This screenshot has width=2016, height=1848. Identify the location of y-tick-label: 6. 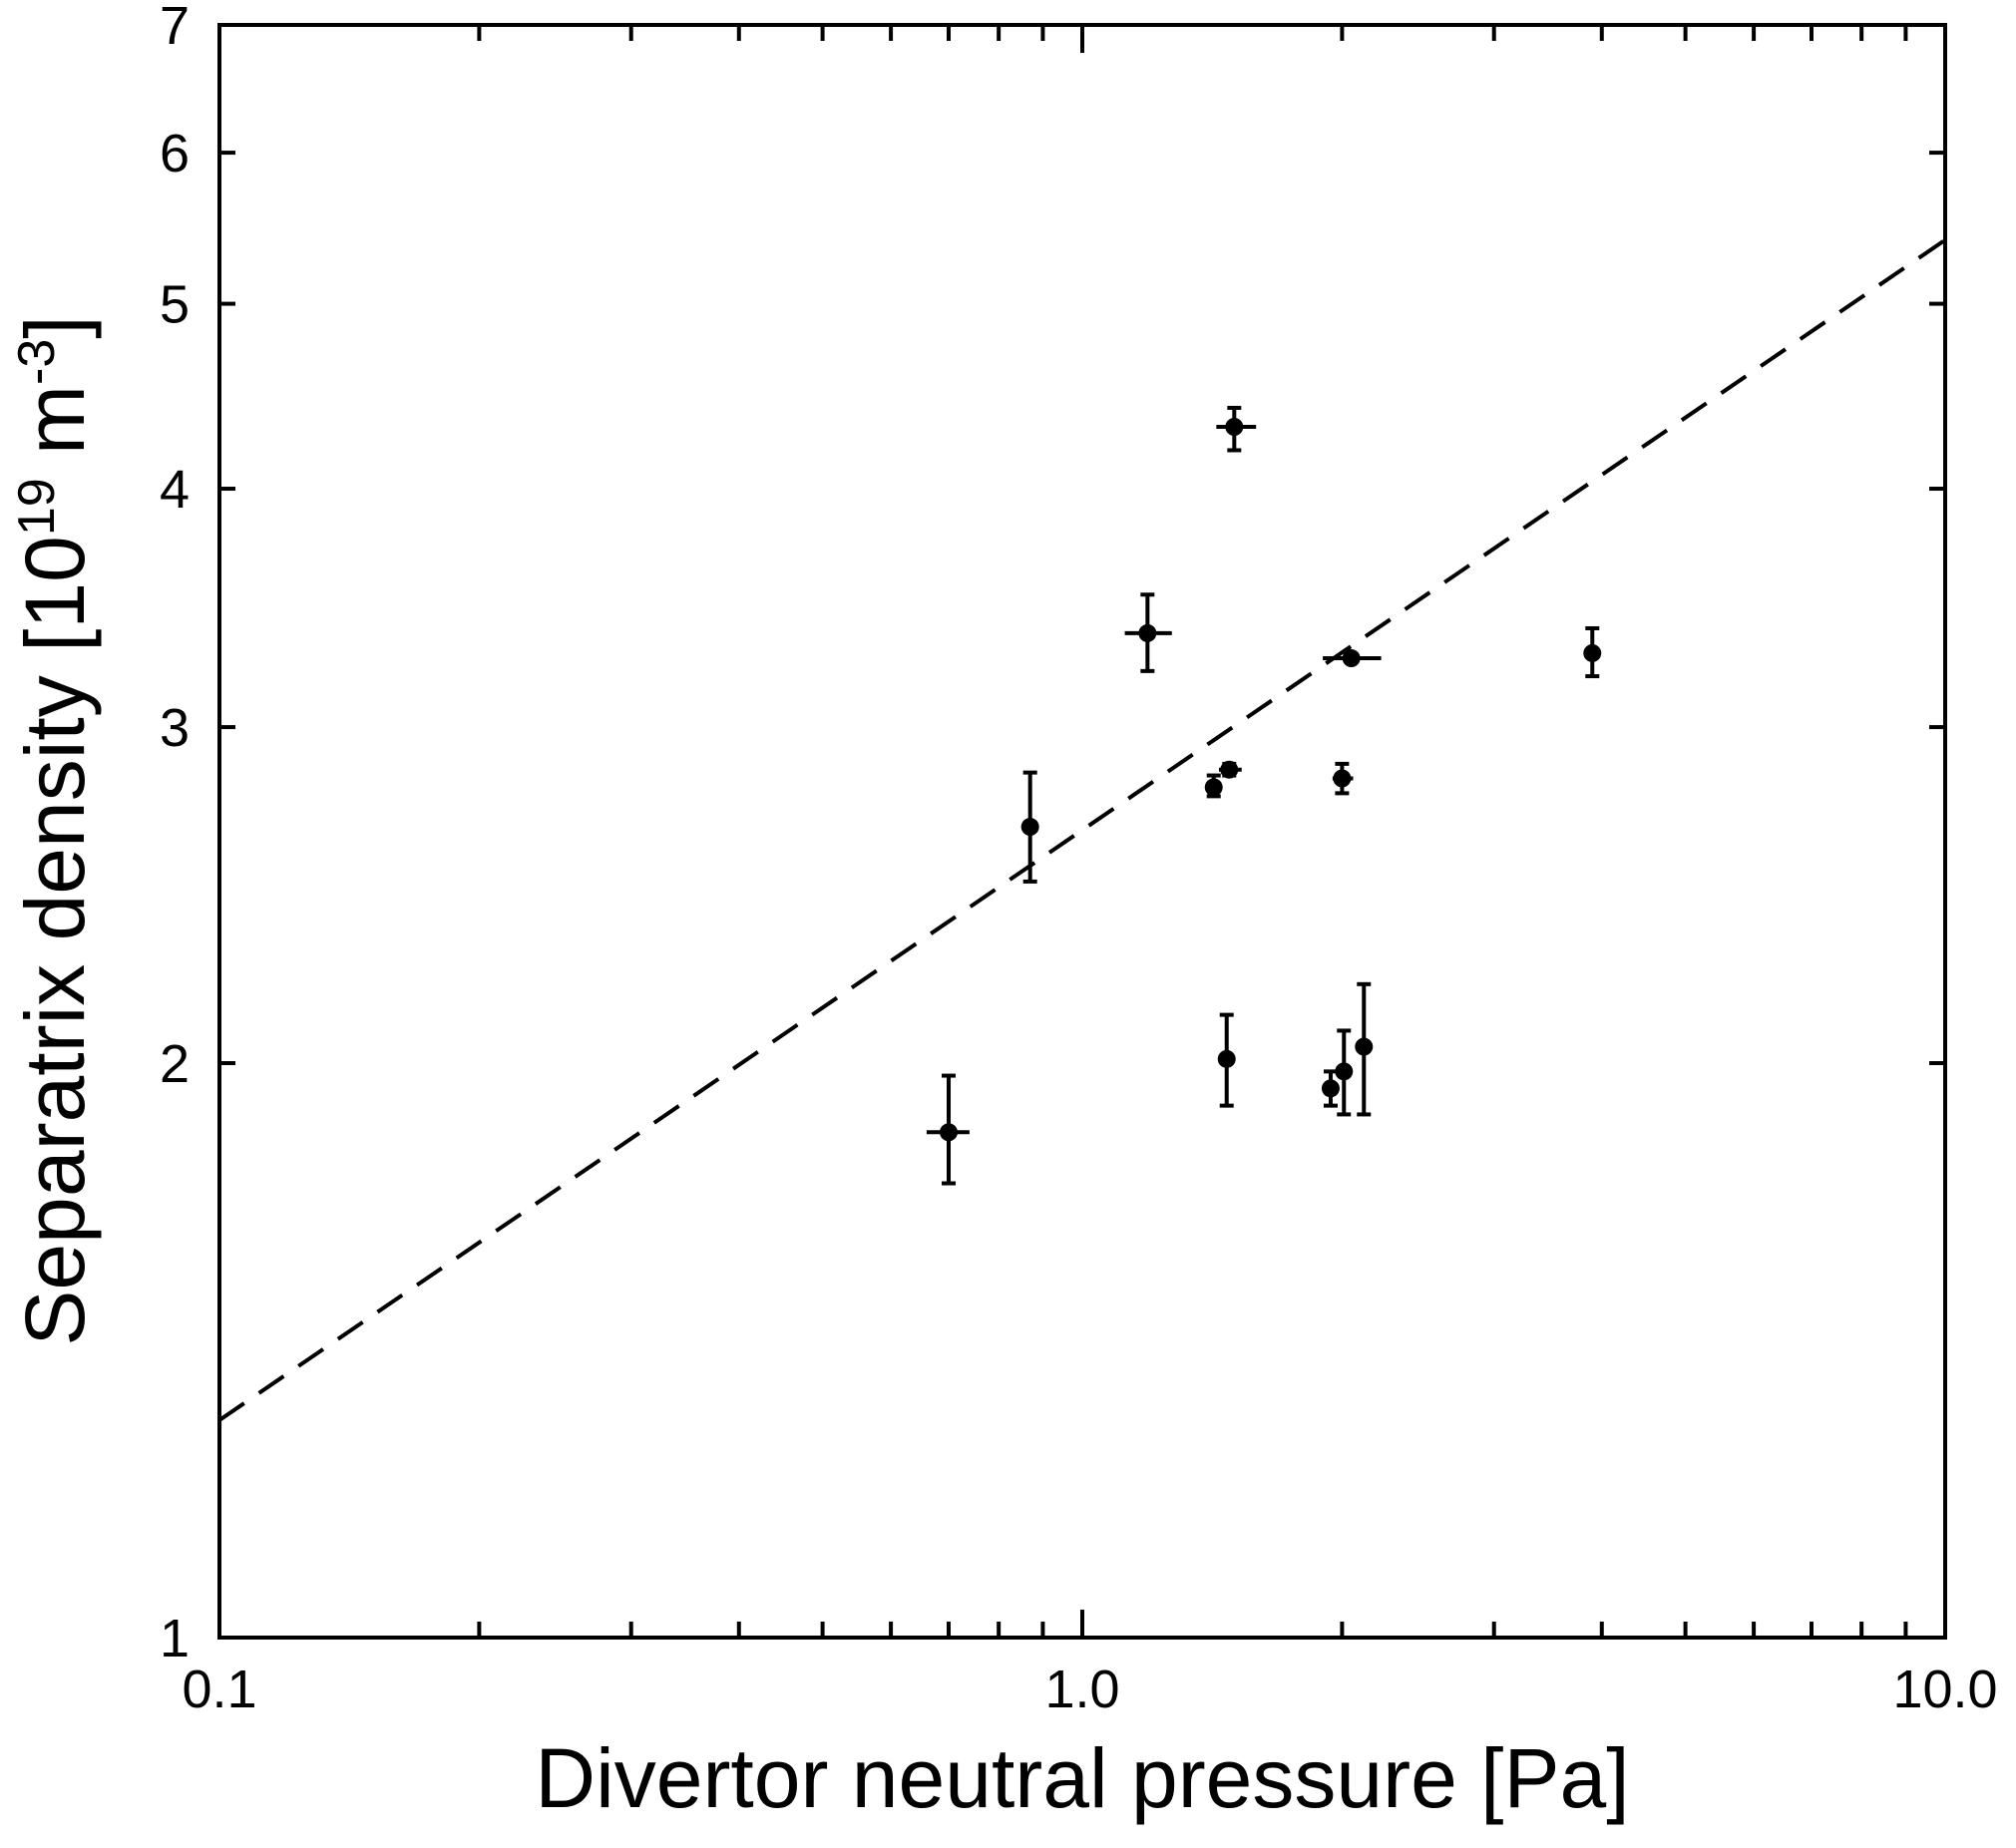
(175, 154).